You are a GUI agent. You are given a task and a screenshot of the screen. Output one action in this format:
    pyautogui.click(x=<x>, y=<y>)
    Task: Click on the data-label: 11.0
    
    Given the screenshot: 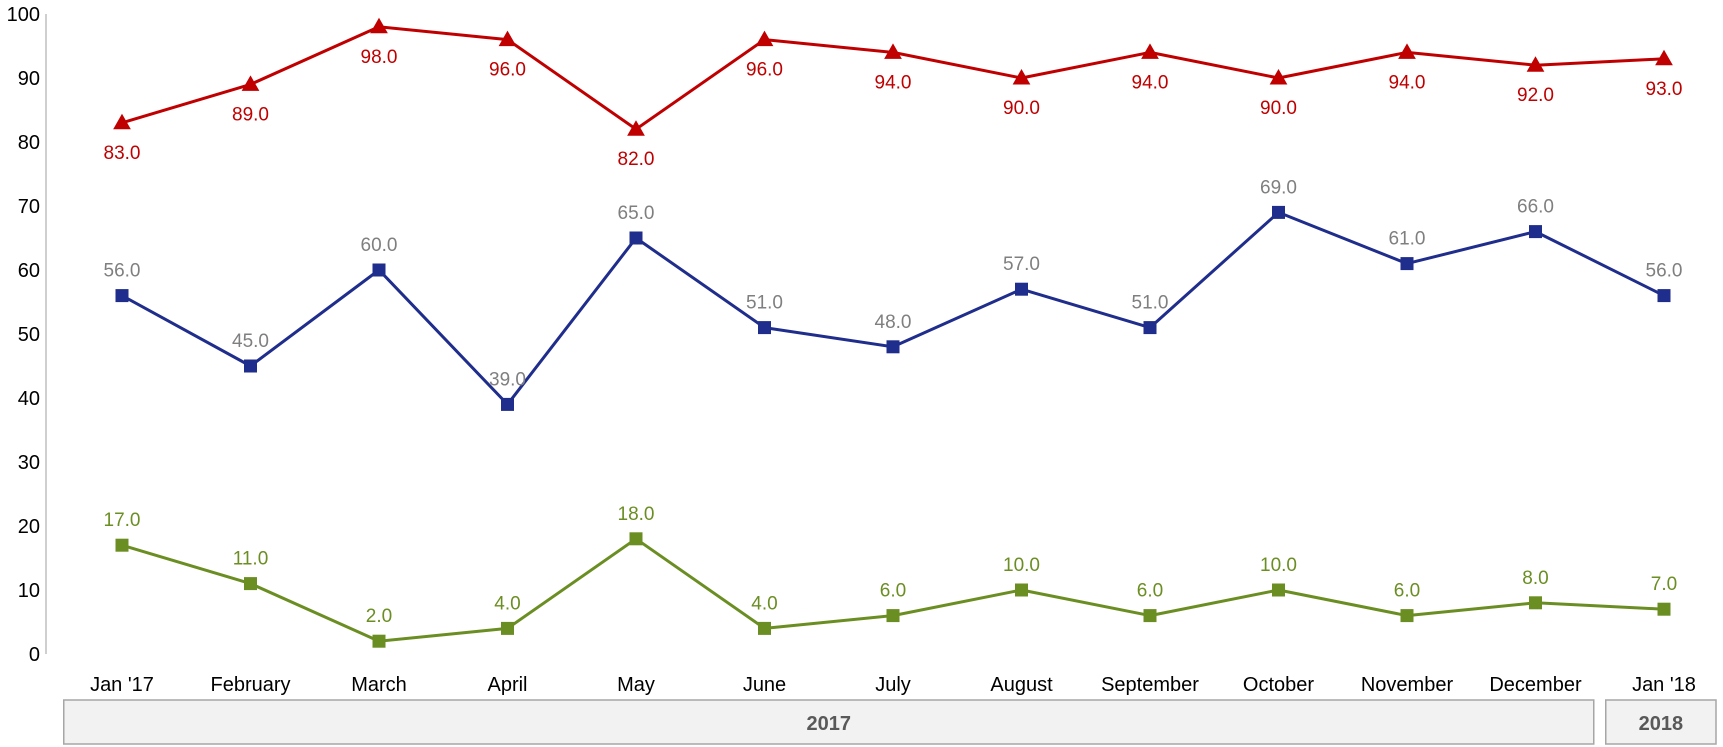 What is the action you would take?
    pyautogui.click(x=251, y=559)
    